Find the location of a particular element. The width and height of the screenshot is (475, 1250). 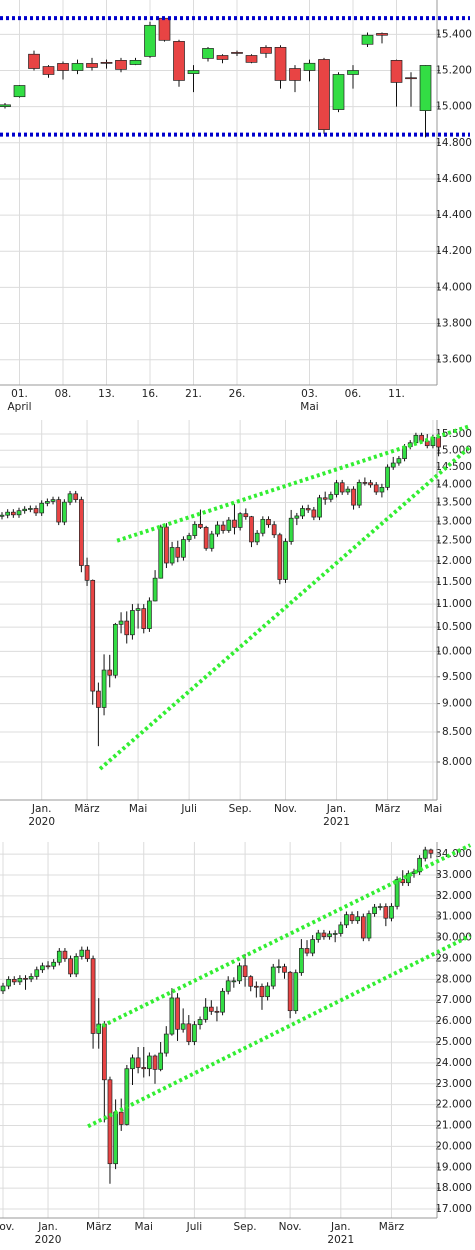

x-tick-label: Nov. is located at coordinates (285, 809).